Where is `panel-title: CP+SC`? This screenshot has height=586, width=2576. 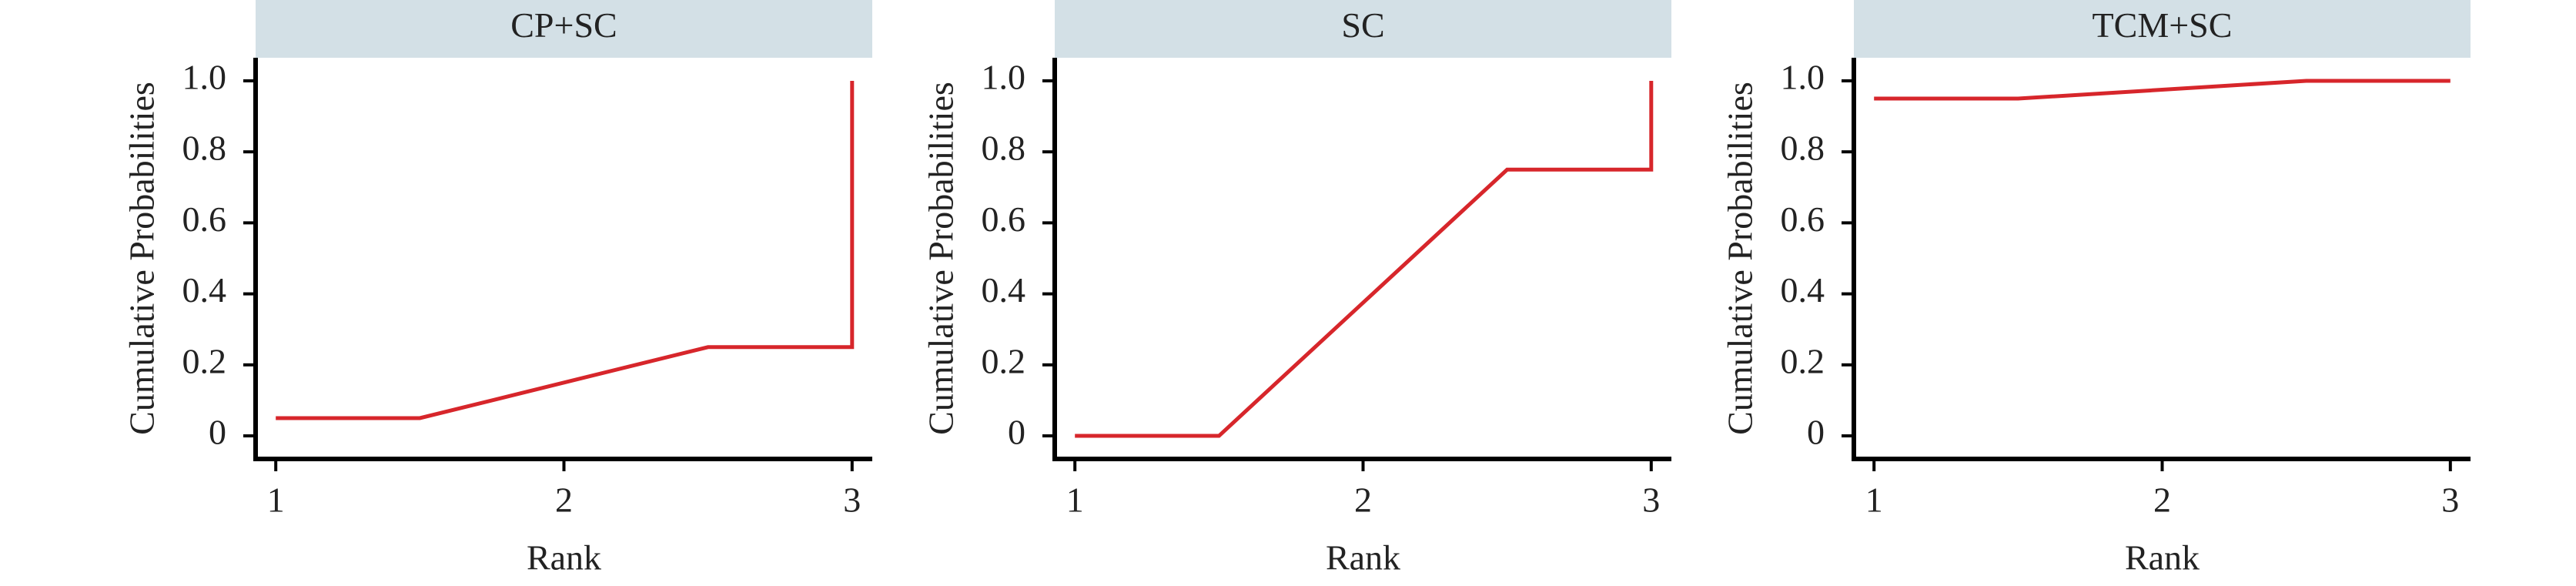 panel-title: CP+SC is located at coordinates (564, 25).